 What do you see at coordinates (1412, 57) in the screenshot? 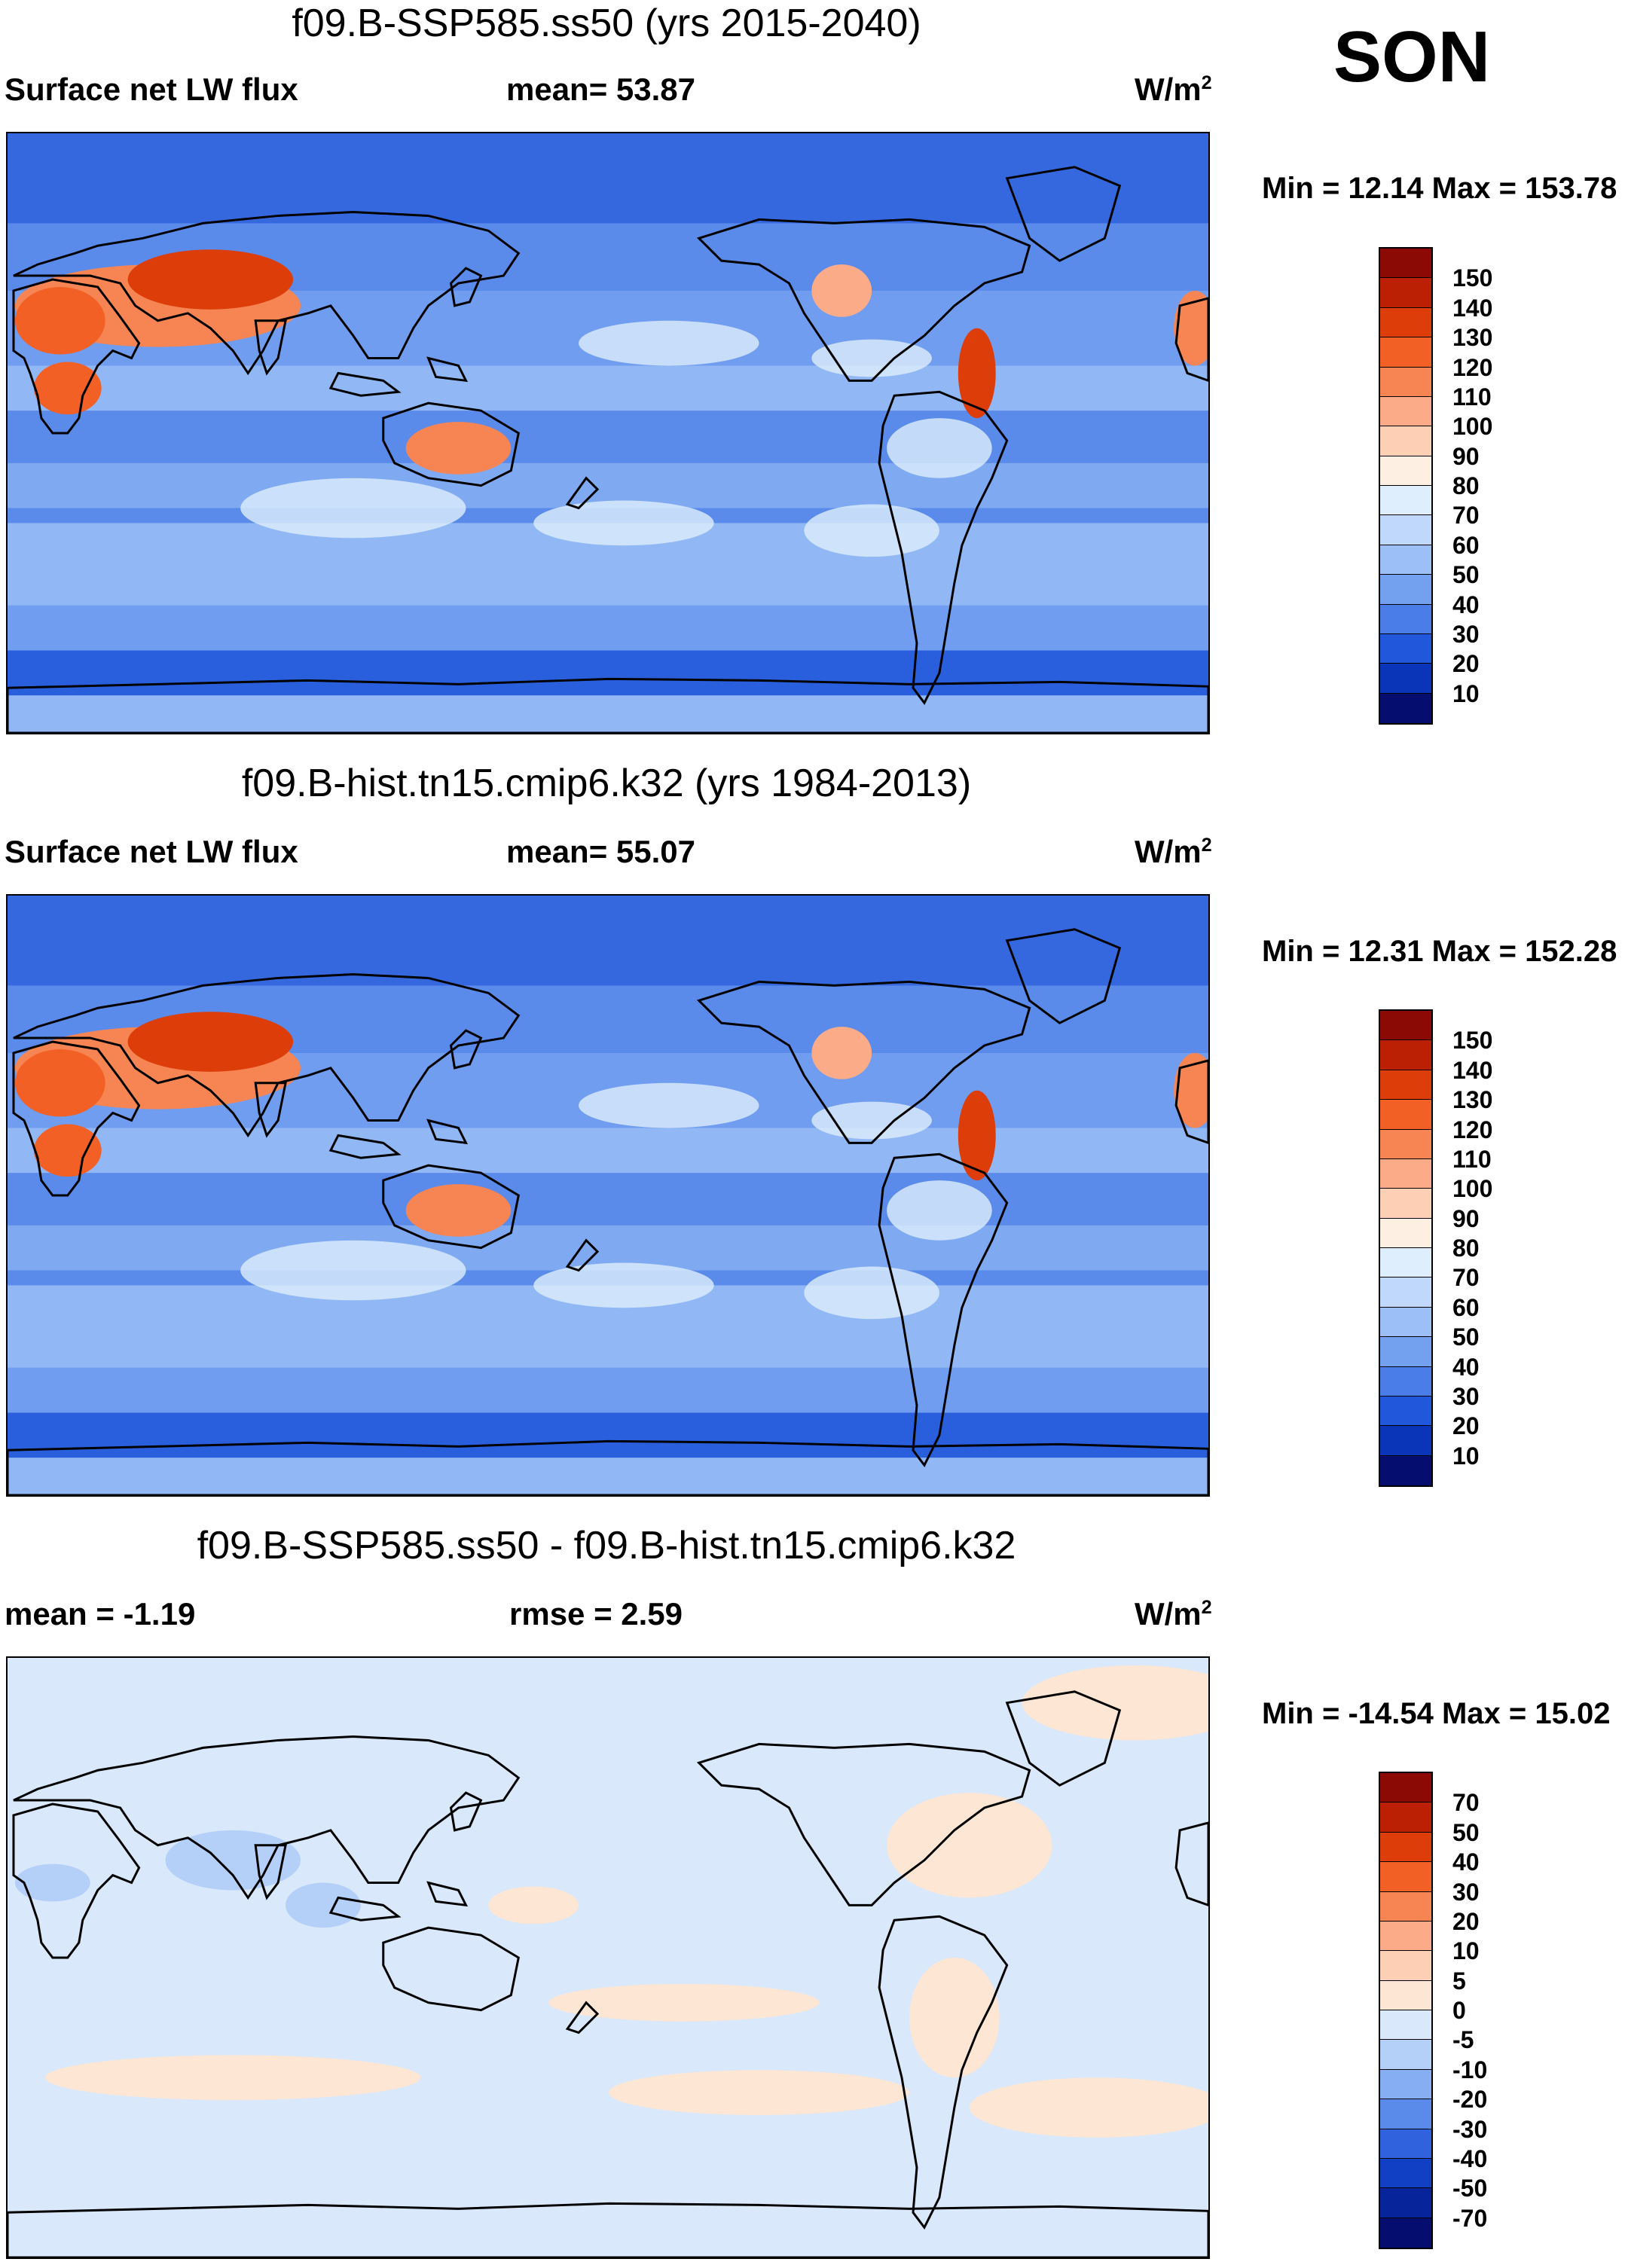
I see `season-label: SON` at bounding box center [1412, 57].